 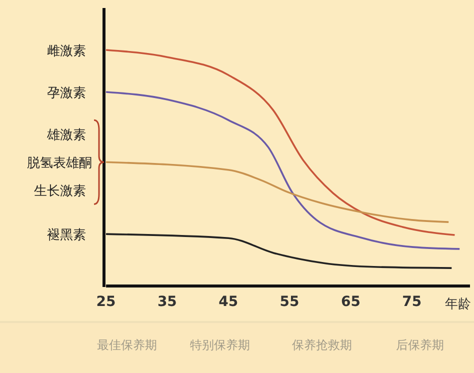 What do you see at coordinates (322, 345) in the screenshot?
I see `text: 保养抢救期` at bounding box center [322, 345].